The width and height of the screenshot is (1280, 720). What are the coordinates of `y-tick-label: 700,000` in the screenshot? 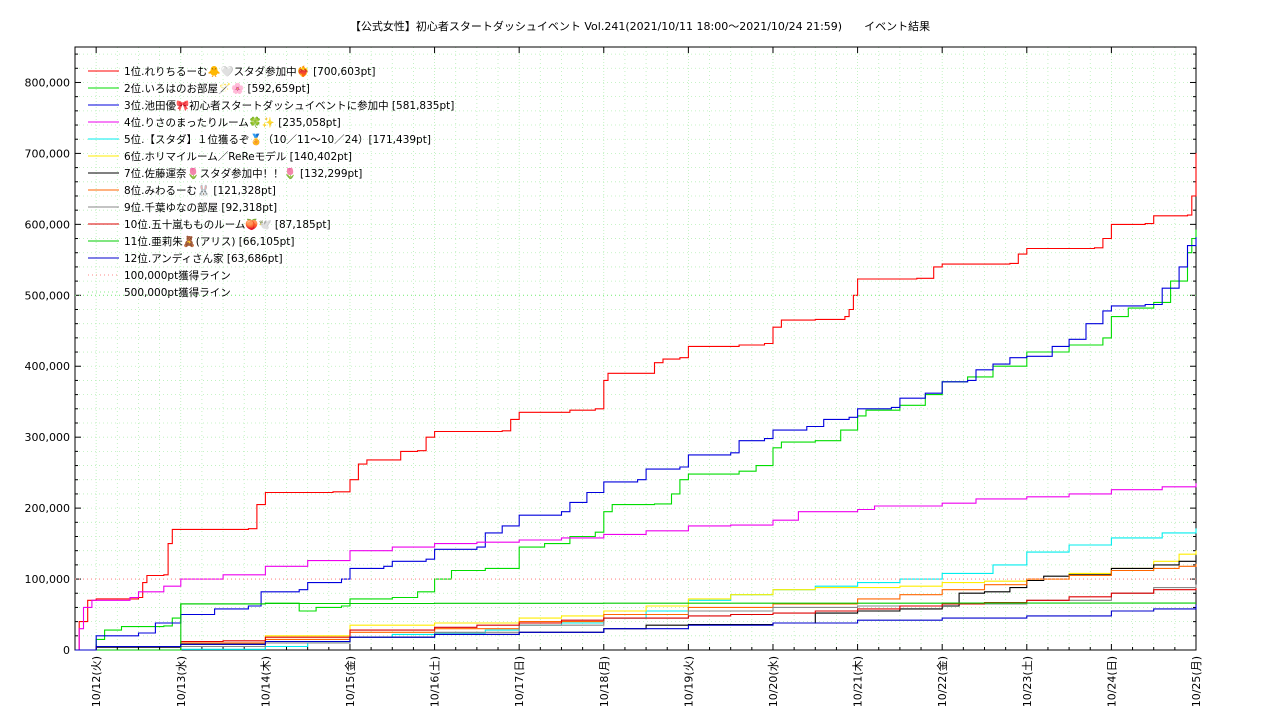 It's located at (48, 153).